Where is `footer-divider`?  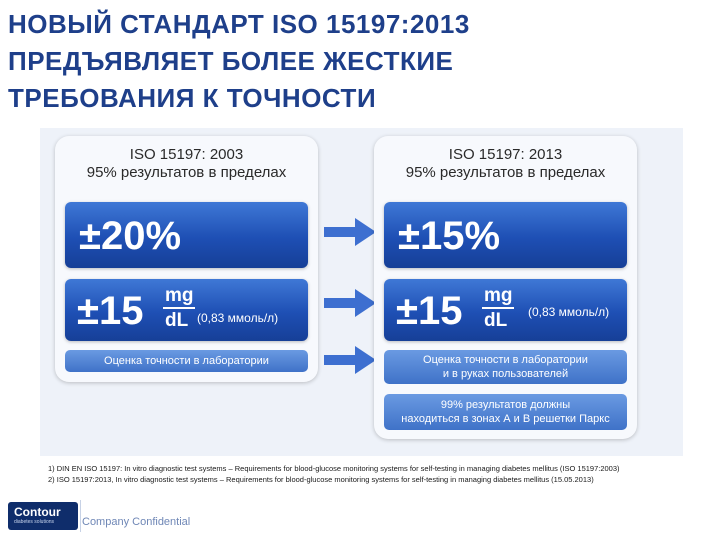
footer-divider is located at coordinates (80, 516).